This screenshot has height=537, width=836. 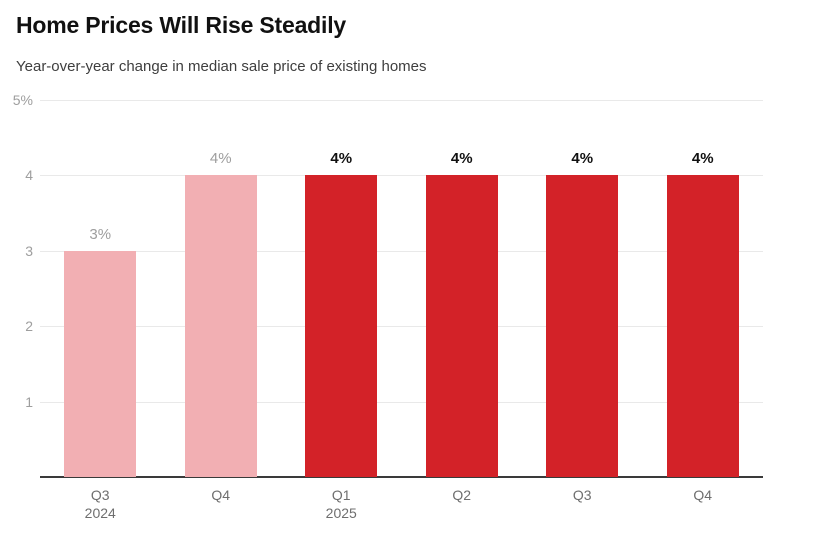 I want to click on year-label: 2024, so click(x=100, y=513).